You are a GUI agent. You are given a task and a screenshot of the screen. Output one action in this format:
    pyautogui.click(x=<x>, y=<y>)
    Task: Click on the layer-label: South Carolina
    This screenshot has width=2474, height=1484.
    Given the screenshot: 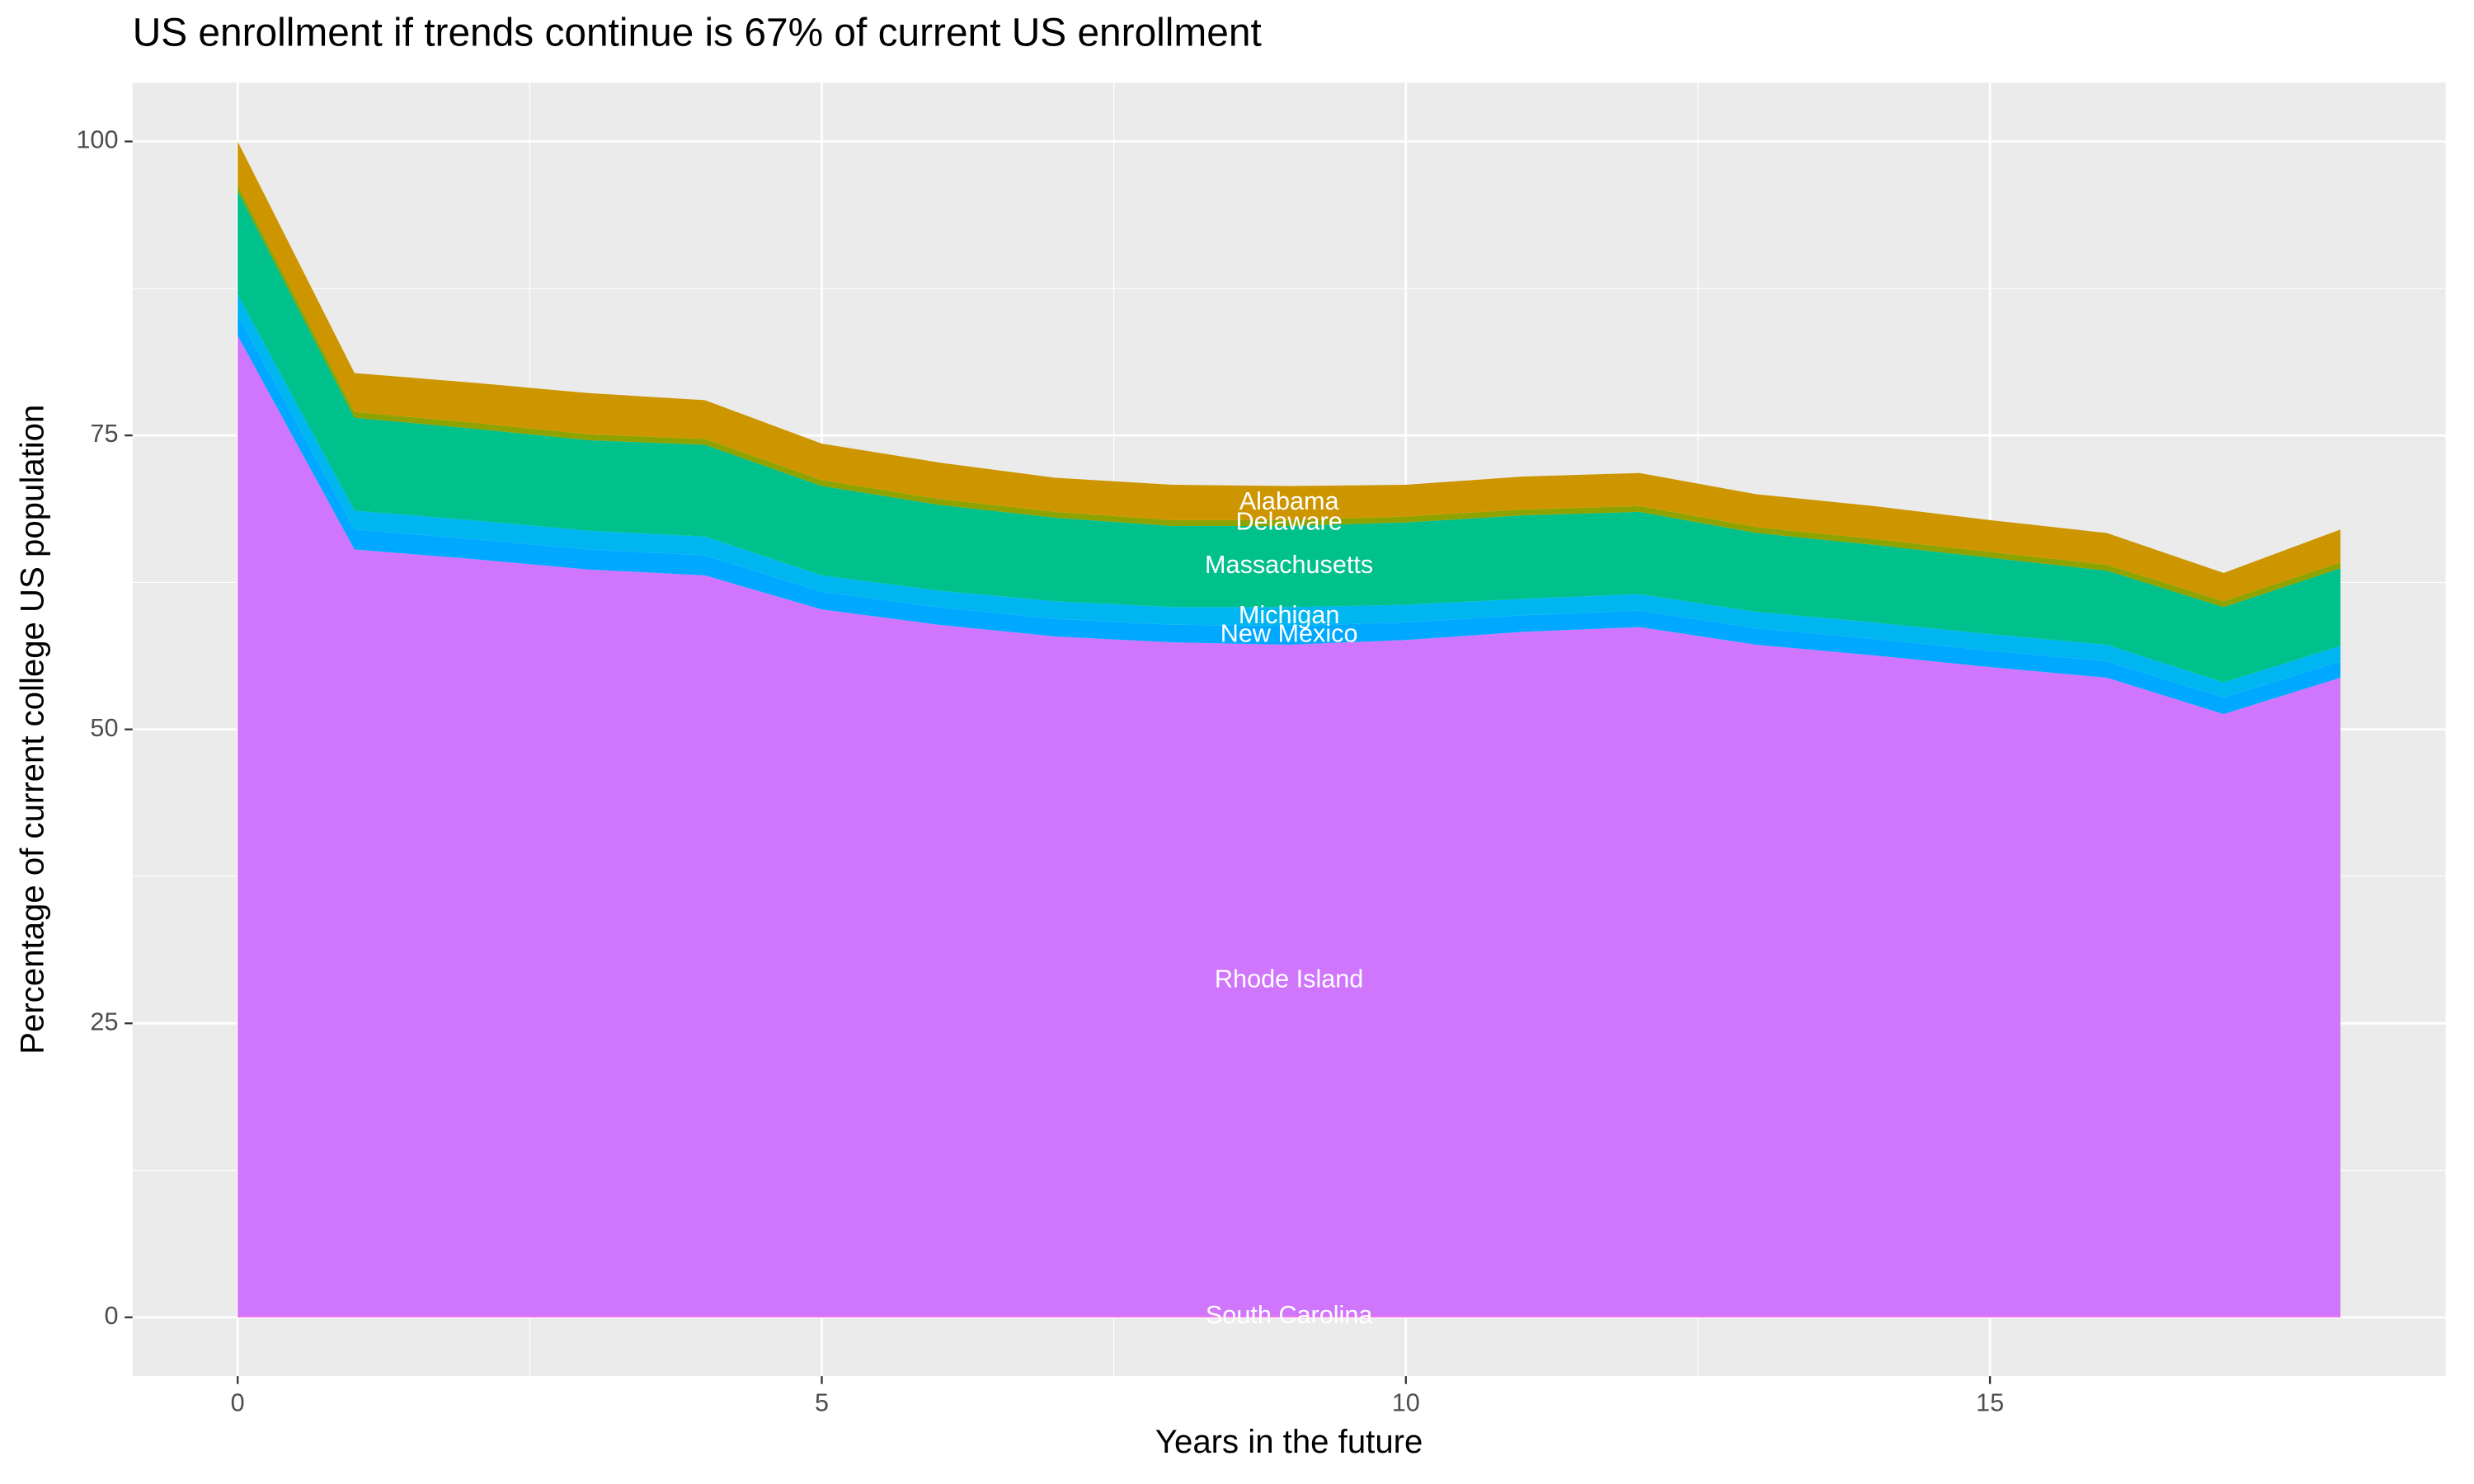 What is the action you would take?
    pyautogui.click(x=1289, y=1315)
    